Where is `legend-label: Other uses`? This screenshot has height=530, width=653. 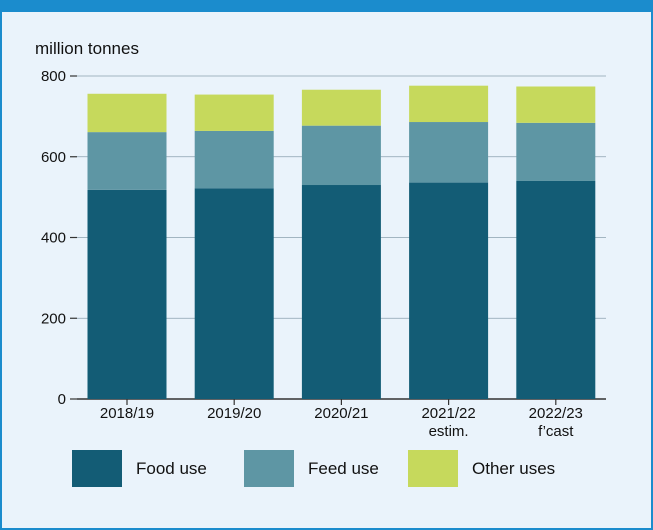
legend-label: Other uses is located at coordinates (513, 468).